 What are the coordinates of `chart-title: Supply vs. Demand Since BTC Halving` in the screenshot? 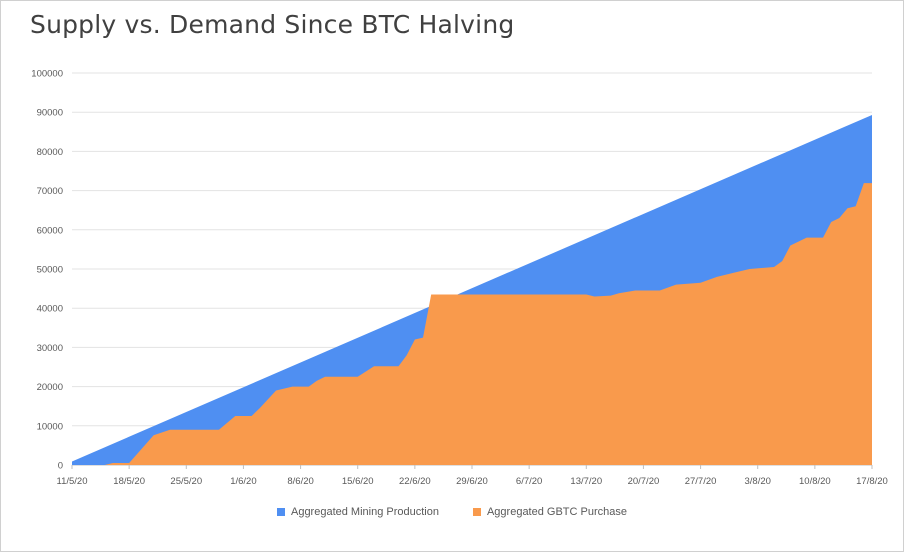 It's located at (272, 24).